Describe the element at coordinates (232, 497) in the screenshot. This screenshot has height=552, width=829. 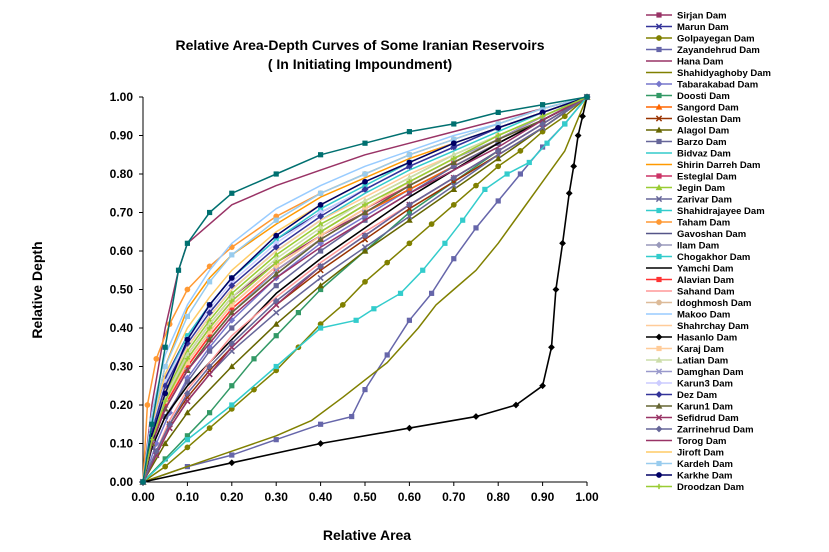
I see `x-tick-label: 0.20` at that location.